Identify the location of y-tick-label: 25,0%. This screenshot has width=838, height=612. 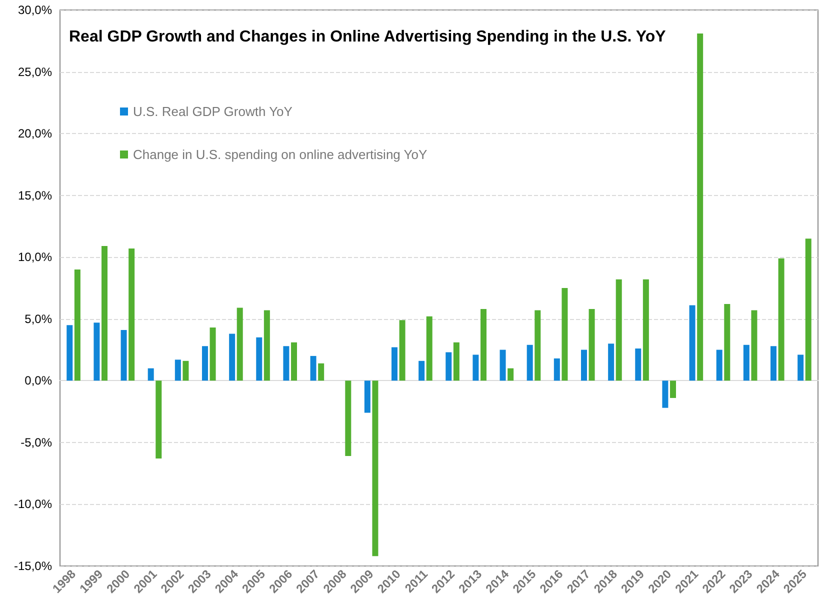
(35, 71).